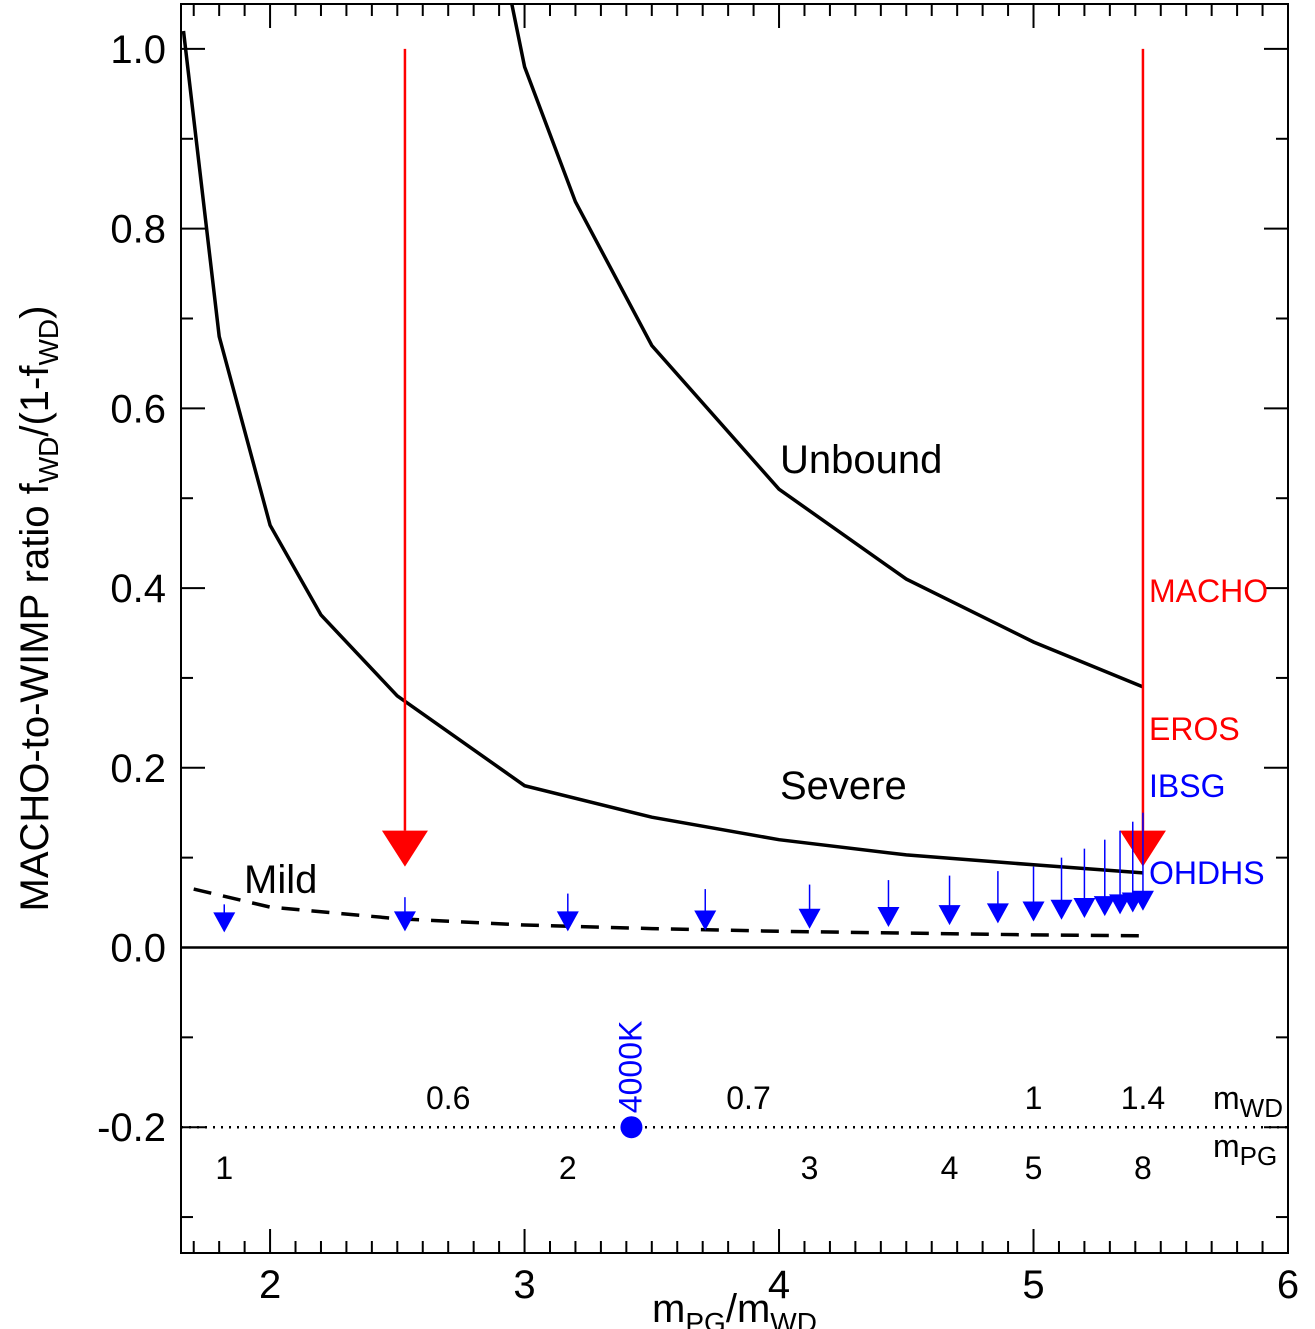 The image size is (1315, 1329). I want to click on label-ohdhs: OHDHS, so click(1207, 873).